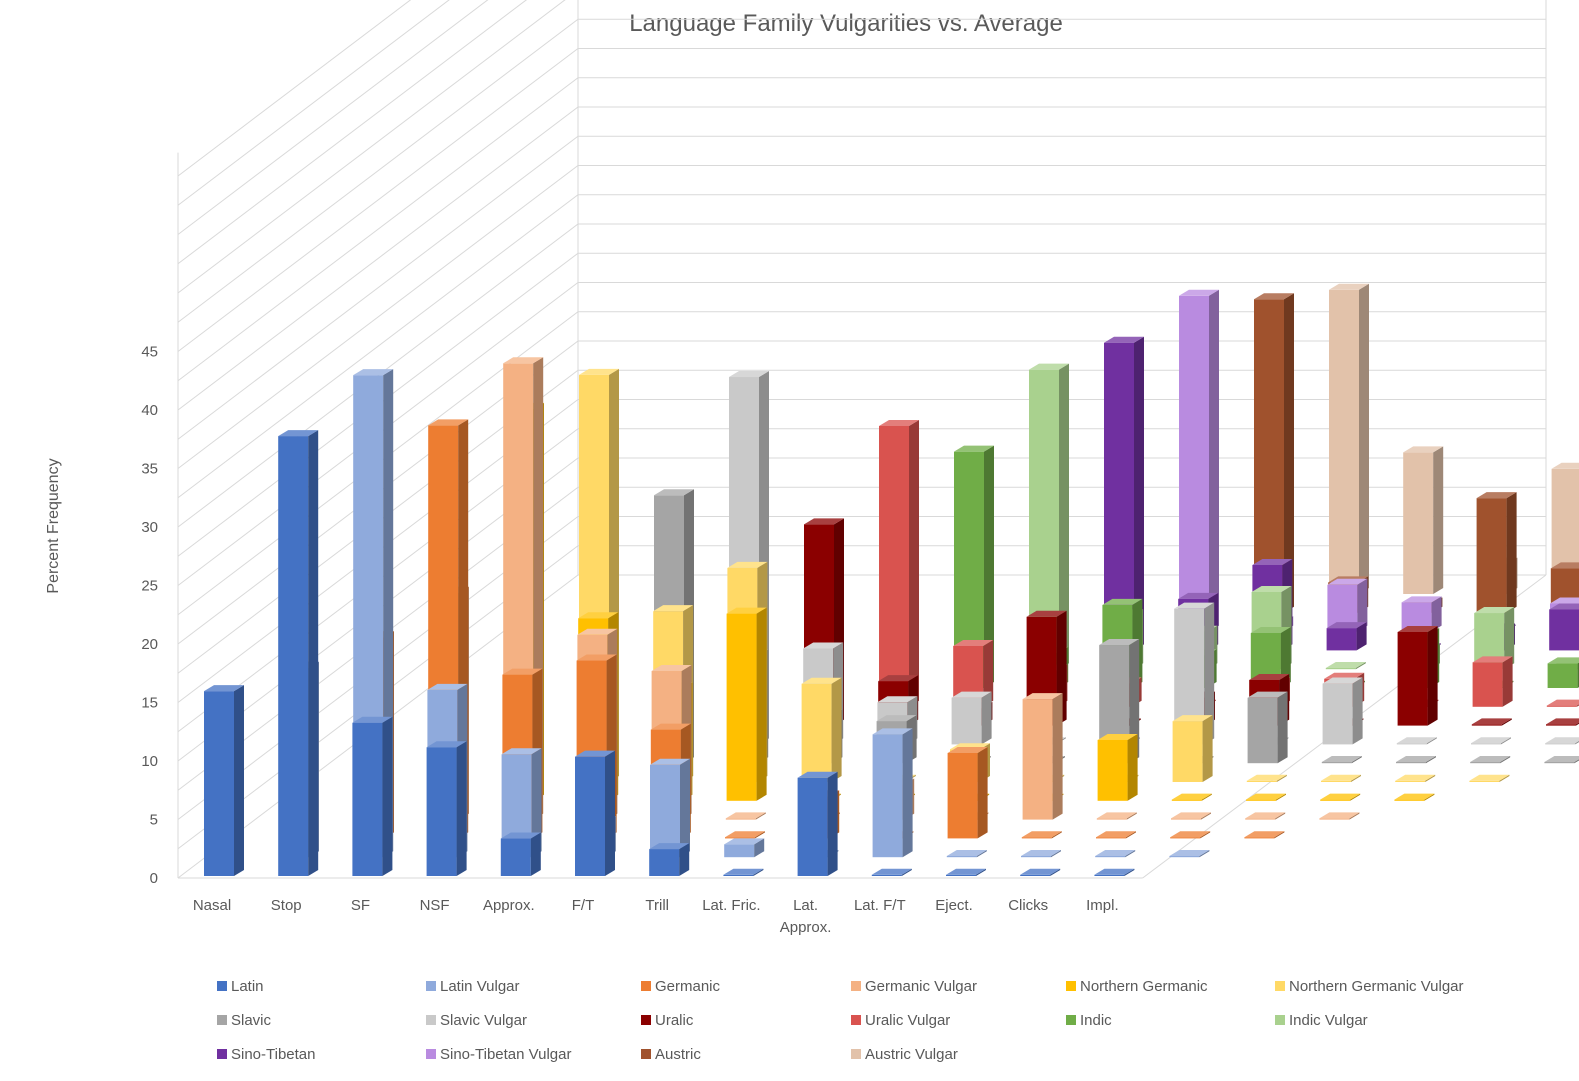  What do you see at coordinates (1102, 905) in the screenshot?
I see `category-label: Impl.` at bounding box center [1102, 905].